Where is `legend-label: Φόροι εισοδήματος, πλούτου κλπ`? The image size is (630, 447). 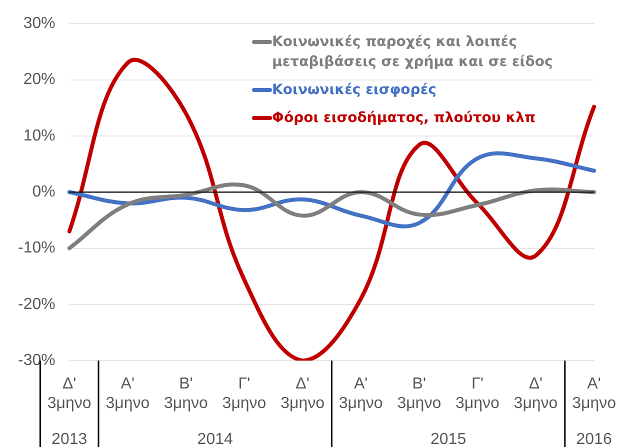
legend-label: Φόροι εισοδήματος, πλούτου κλπ is located at coordinates (404, 118).